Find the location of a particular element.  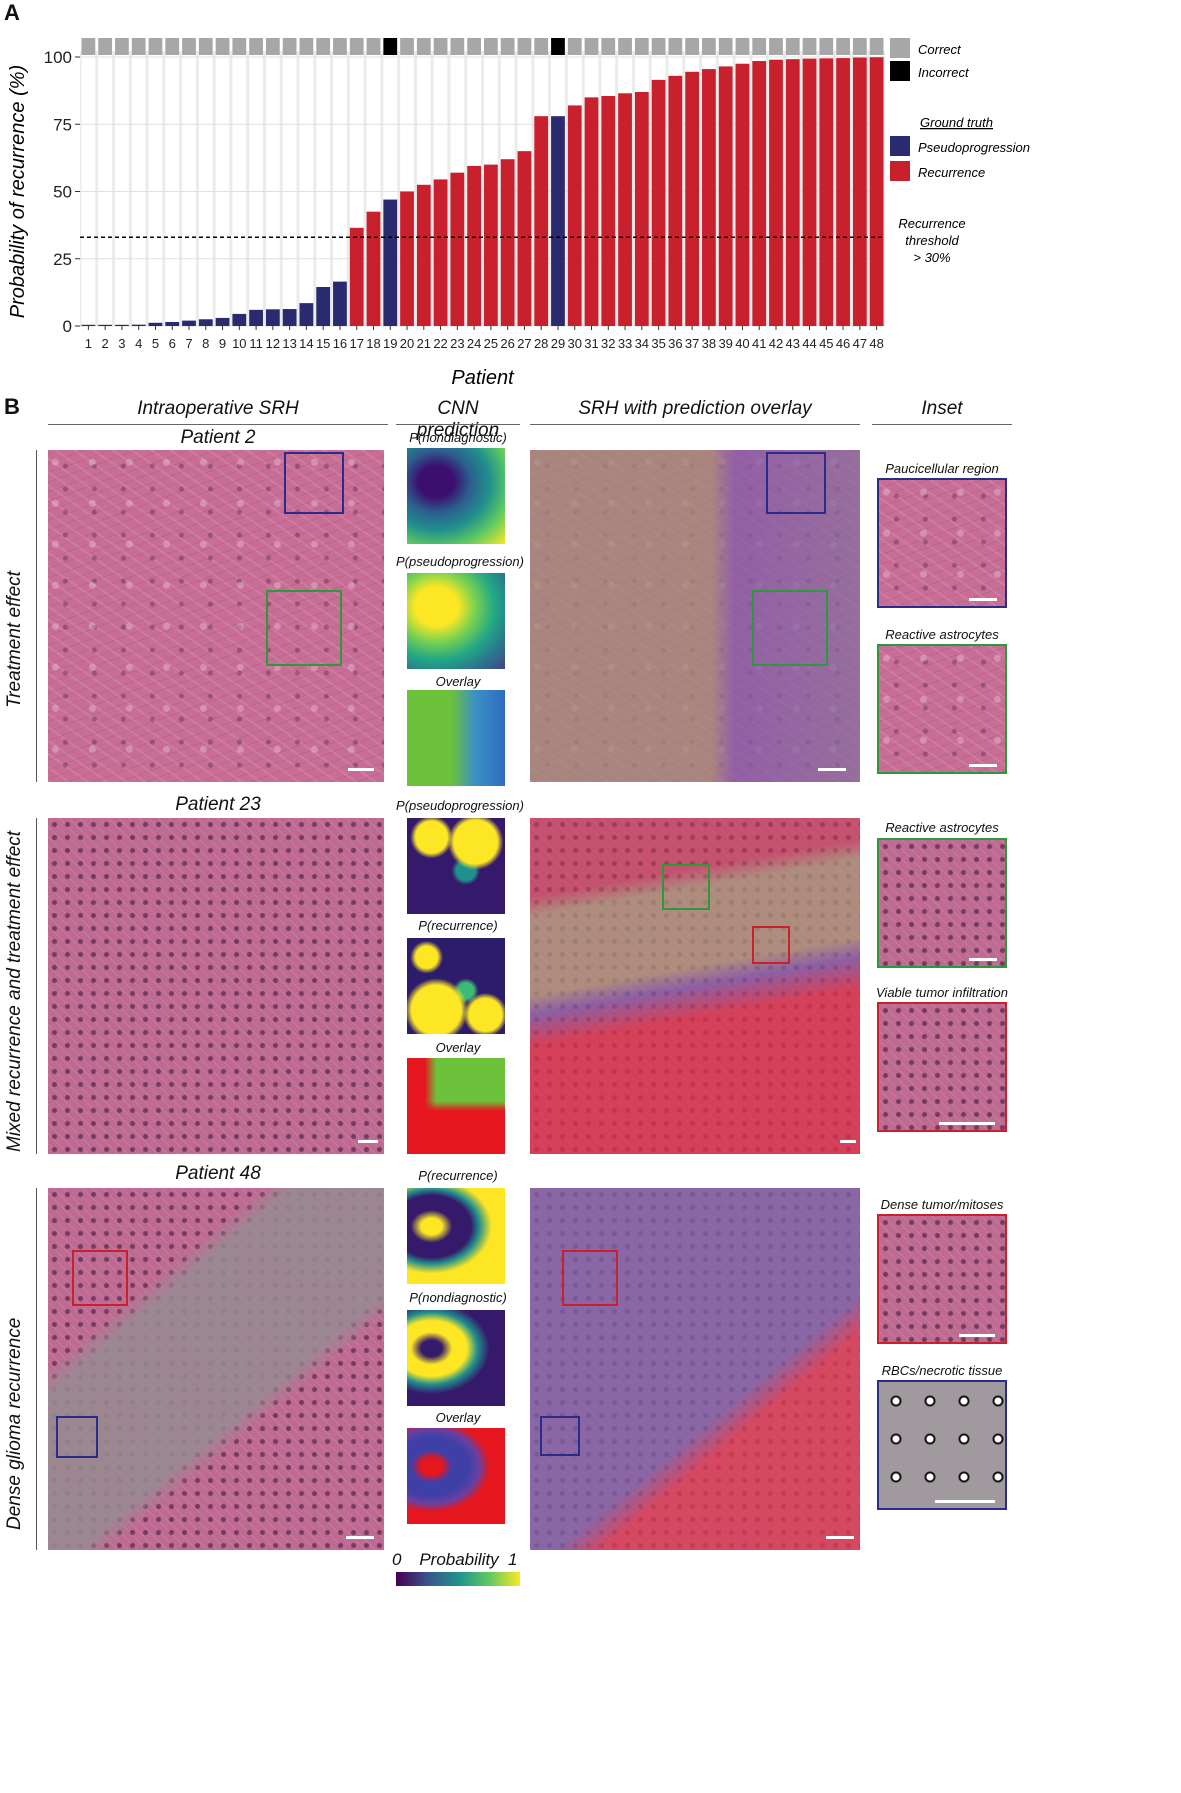

x-tick-label: 12 is located at coordinates (273, 343).